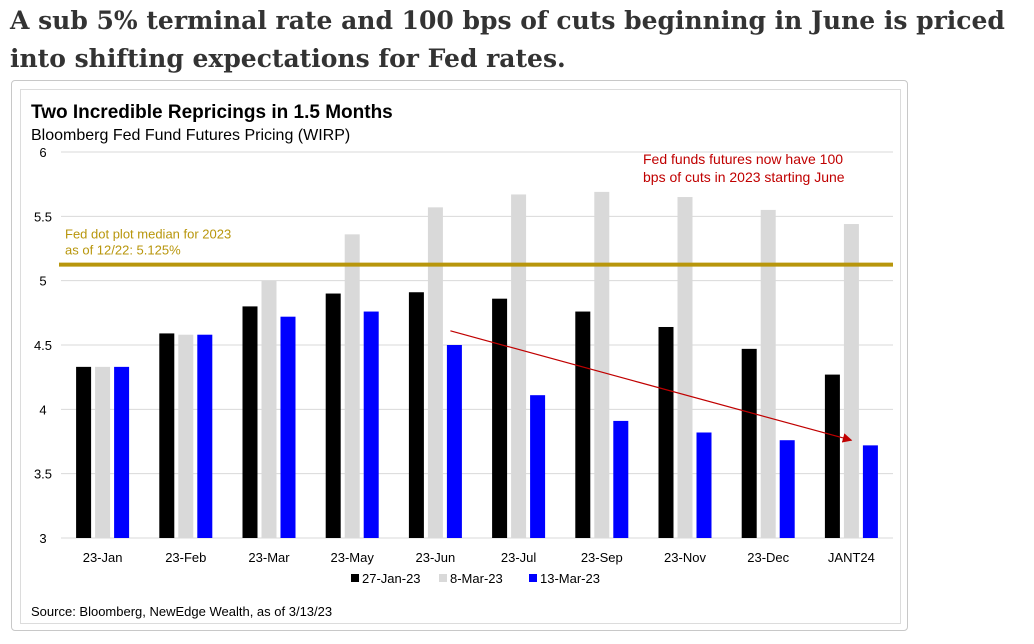 The image size is (1034, 644). What do you see at coordinates (42, 152) in the screenshot?
I see `y-tick-label: 6` at bounding box center [42, 152].